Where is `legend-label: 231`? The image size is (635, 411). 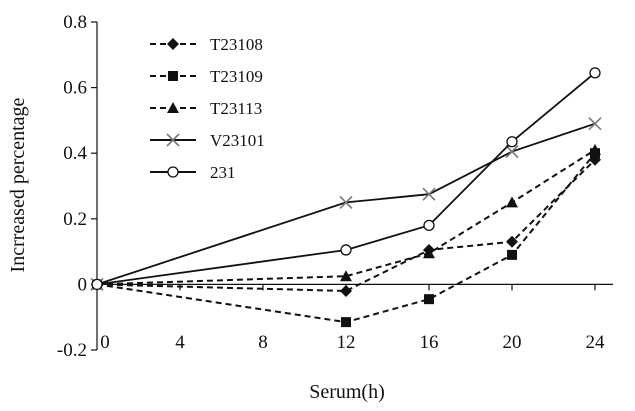
legend-label: 231 is located at coordinates (223, 172).